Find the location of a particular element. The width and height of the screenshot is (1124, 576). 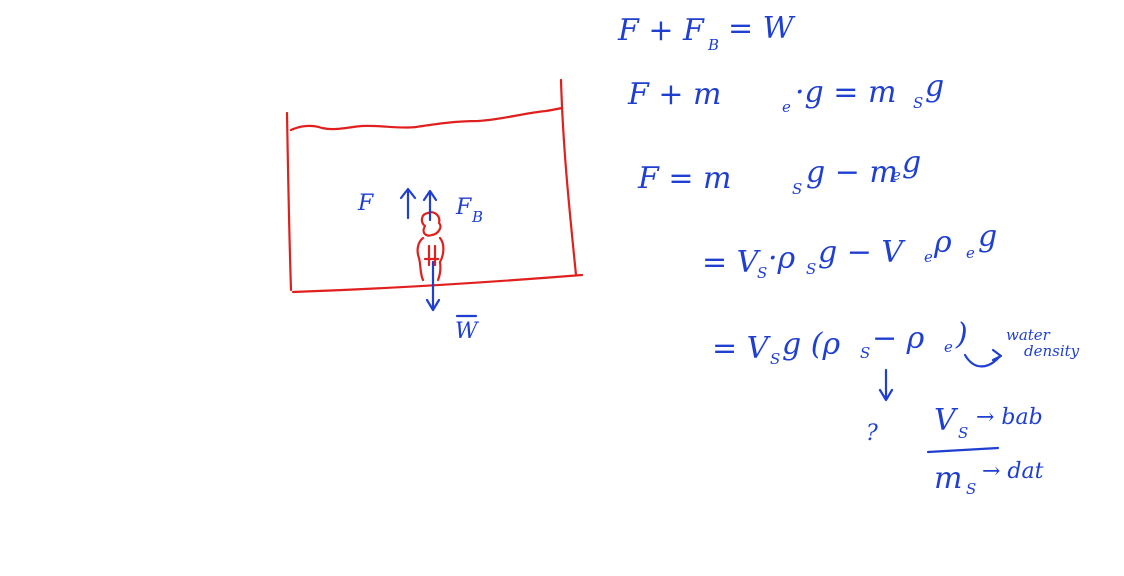

density-callout-arrow is located at coordinates (983, 358).